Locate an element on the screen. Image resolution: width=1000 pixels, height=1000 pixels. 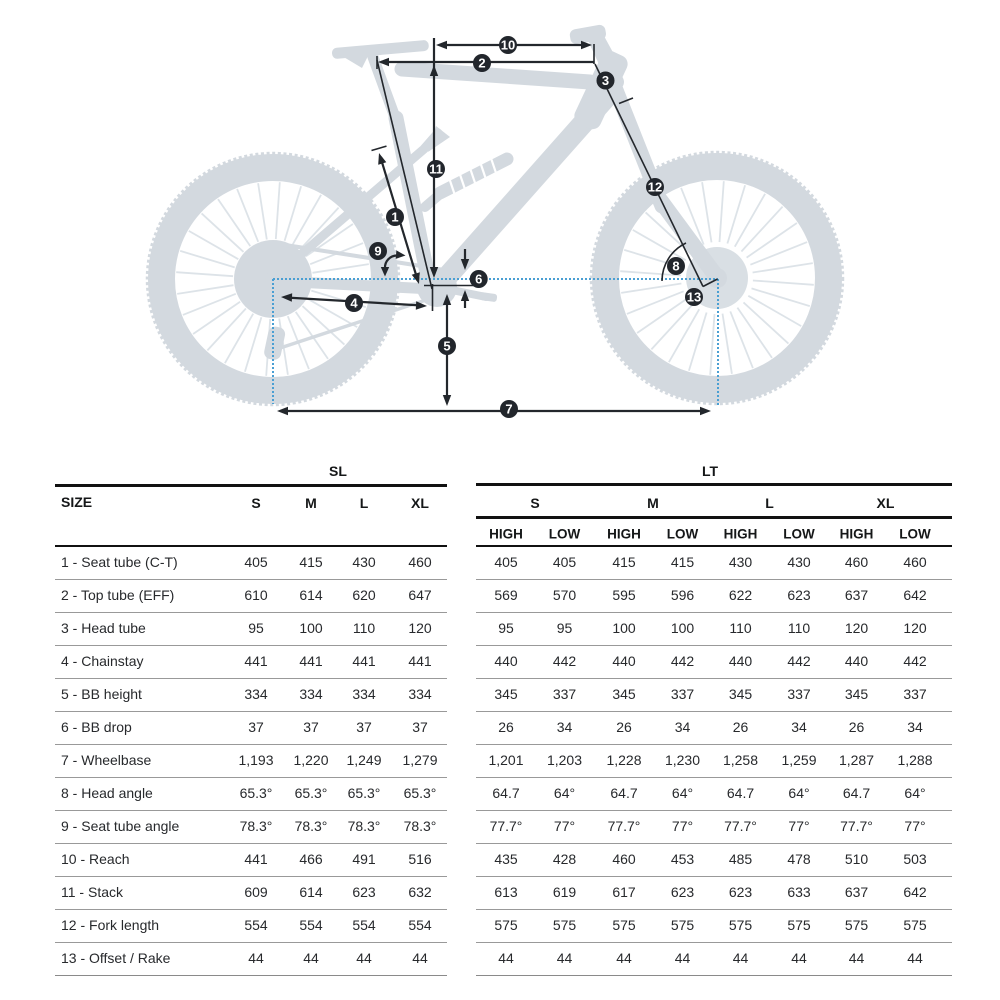
svg-text: 1 is located at coordinates (394, 217).